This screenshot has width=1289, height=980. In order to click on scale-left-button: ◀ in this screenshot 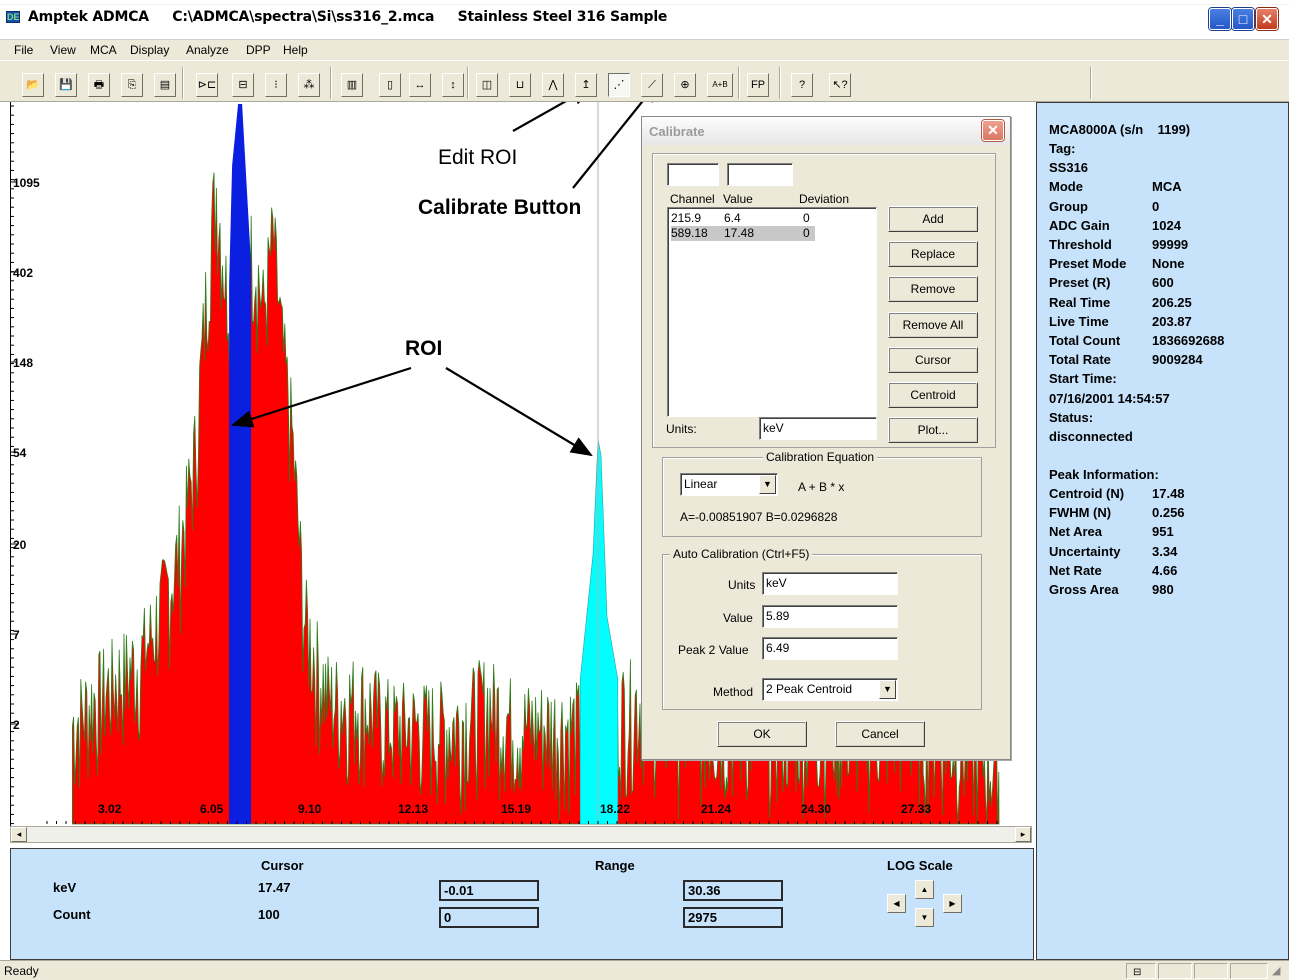, I will do `click(896, 903)`.